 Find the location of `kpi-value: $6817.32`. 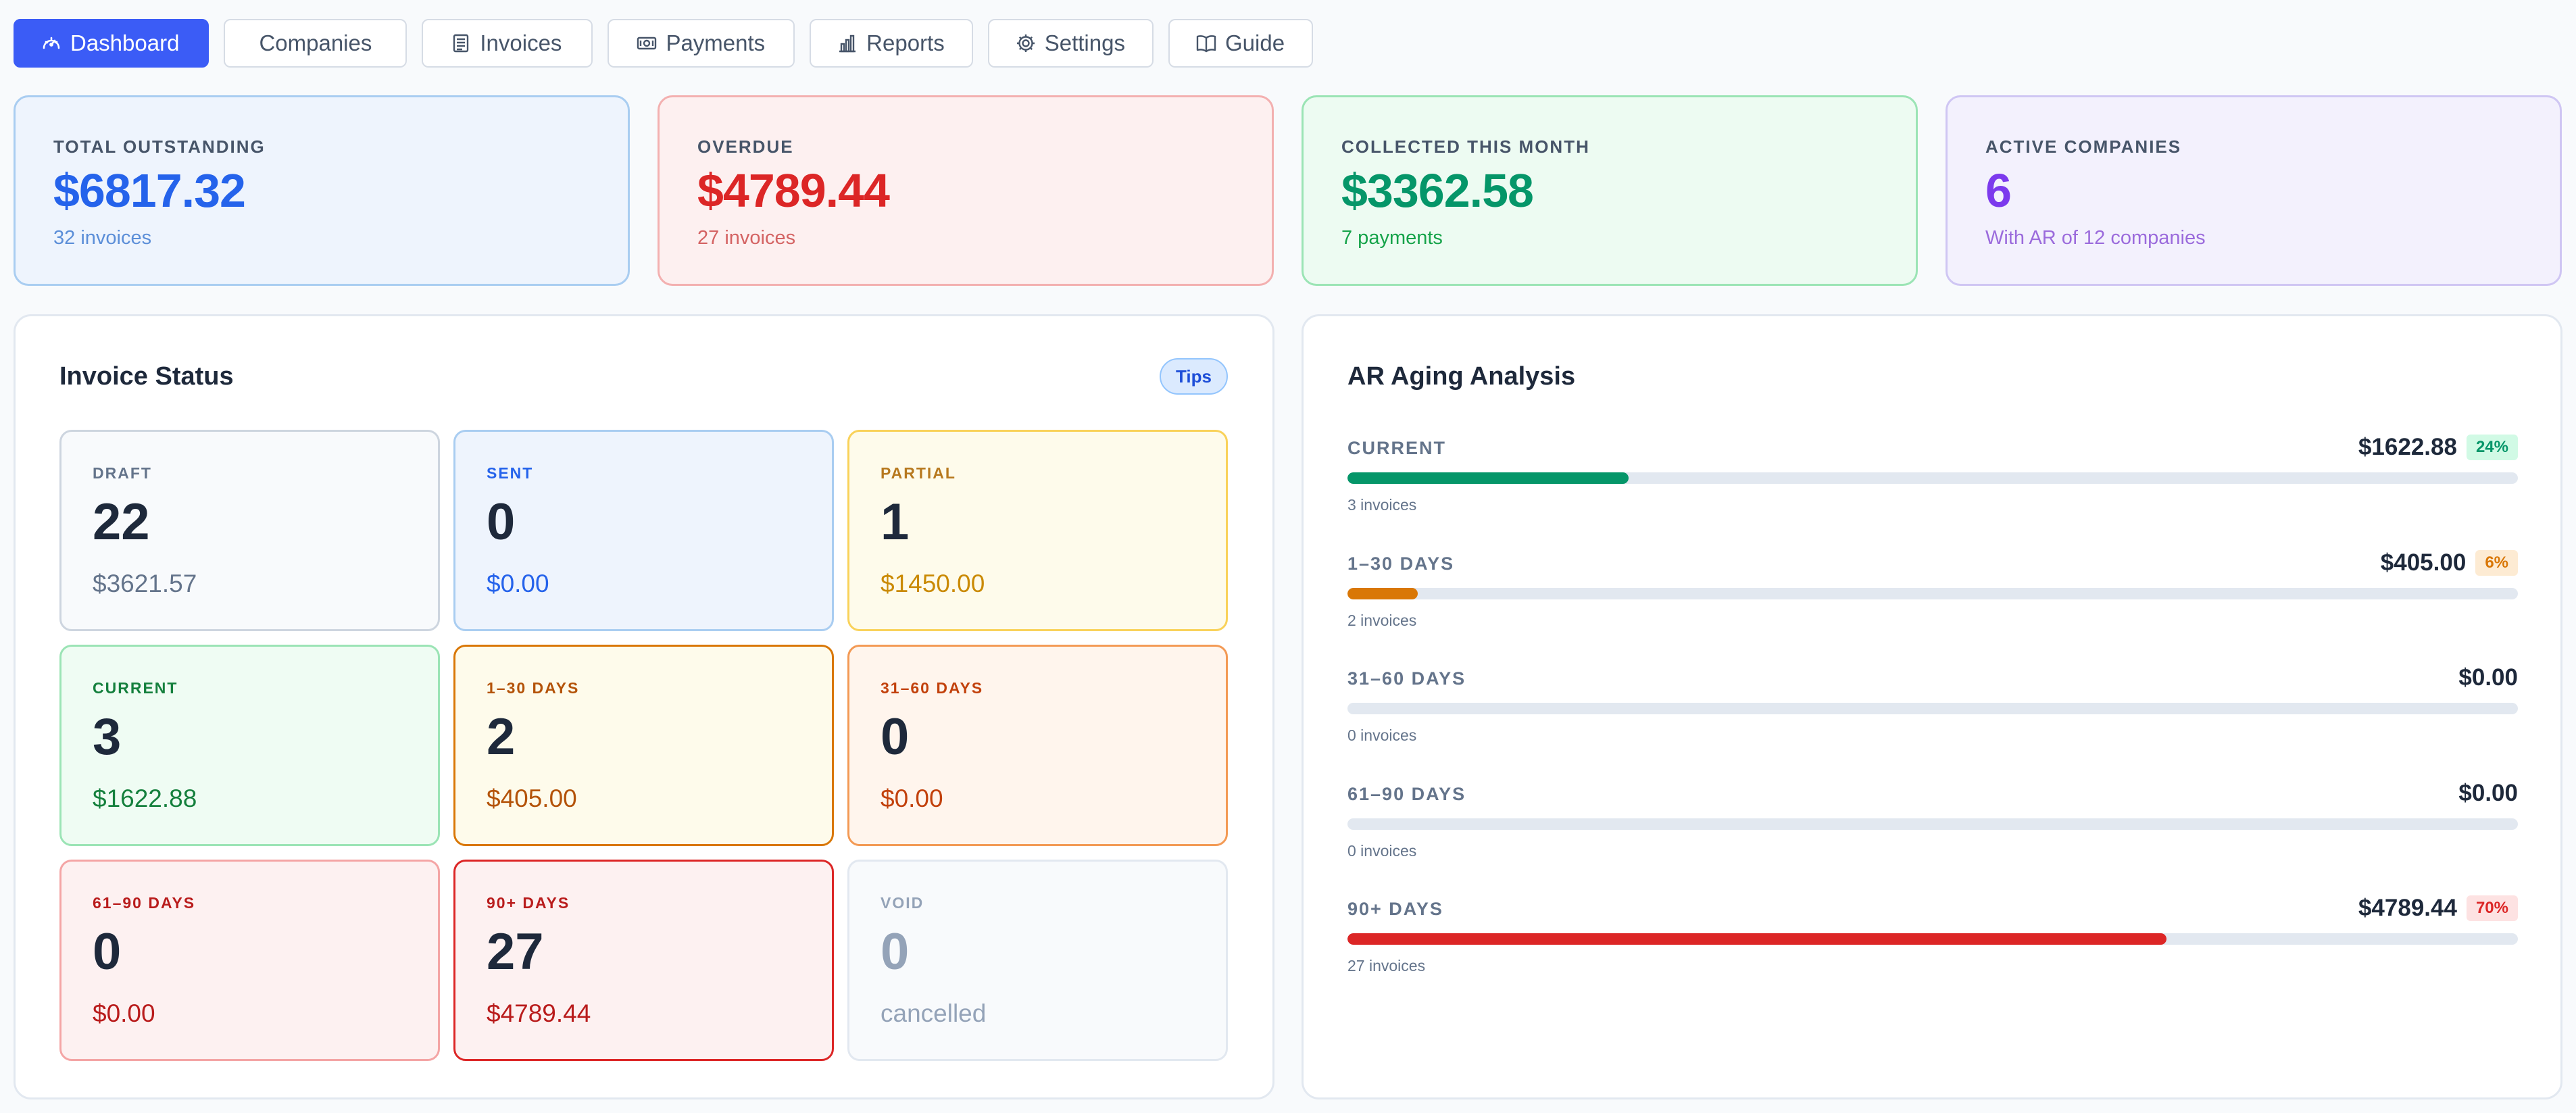

kpi-value: $6817.32 is located at coordinates (149, 190).